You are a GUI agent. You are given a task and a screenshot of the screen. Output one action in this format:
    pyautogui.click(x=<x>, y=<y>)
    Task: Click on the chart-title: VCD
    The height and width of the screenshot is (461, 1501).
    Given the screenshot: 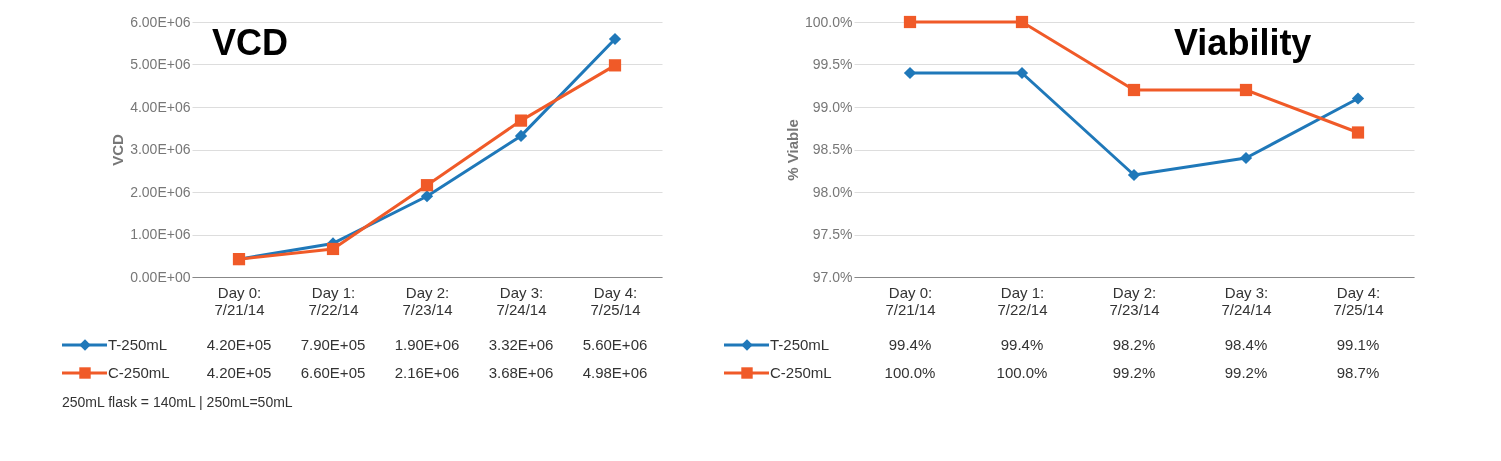 What is the action you would take?
    pyautogui.click(x=250, y=42)
    